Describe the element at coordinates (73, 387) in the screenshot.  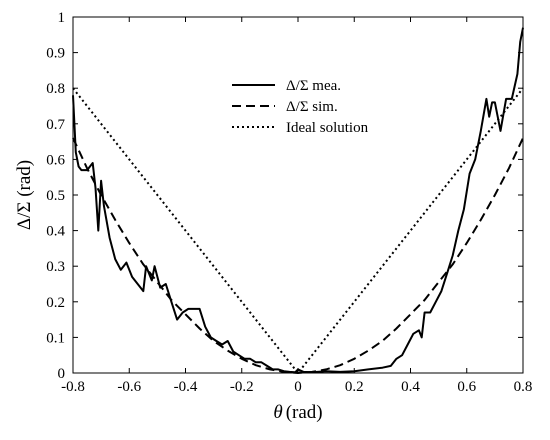
I see `x-tick-label: -0.8` at that location.